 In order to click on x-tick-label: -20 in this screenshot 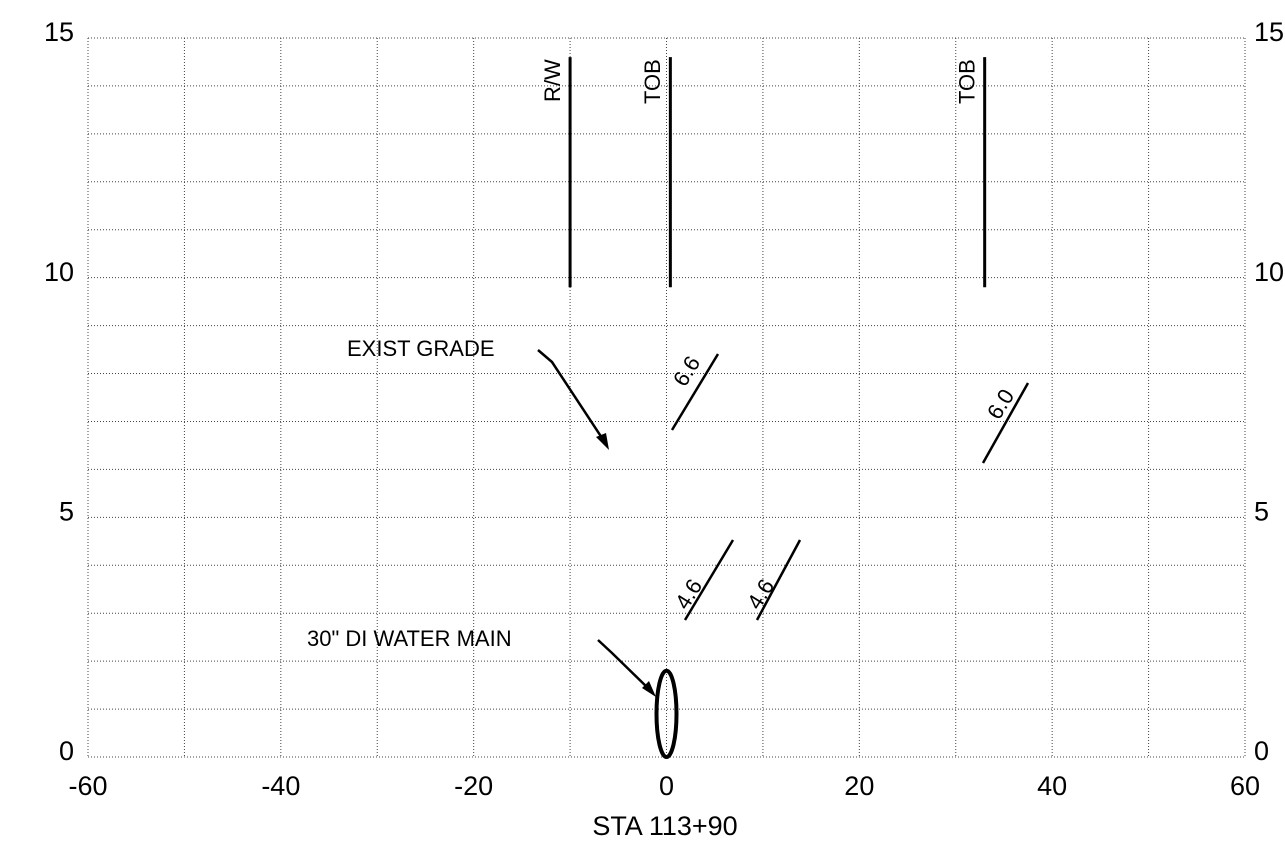, I will do `click(473, 786)`.